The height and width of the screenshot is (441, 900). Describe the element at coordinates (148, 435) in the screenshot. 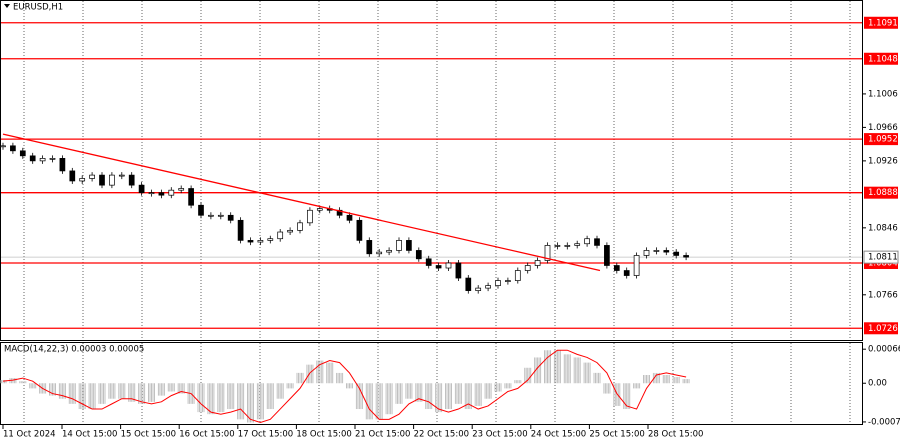

I see `x-tick-label: 15 Oct 15:00` at that location.